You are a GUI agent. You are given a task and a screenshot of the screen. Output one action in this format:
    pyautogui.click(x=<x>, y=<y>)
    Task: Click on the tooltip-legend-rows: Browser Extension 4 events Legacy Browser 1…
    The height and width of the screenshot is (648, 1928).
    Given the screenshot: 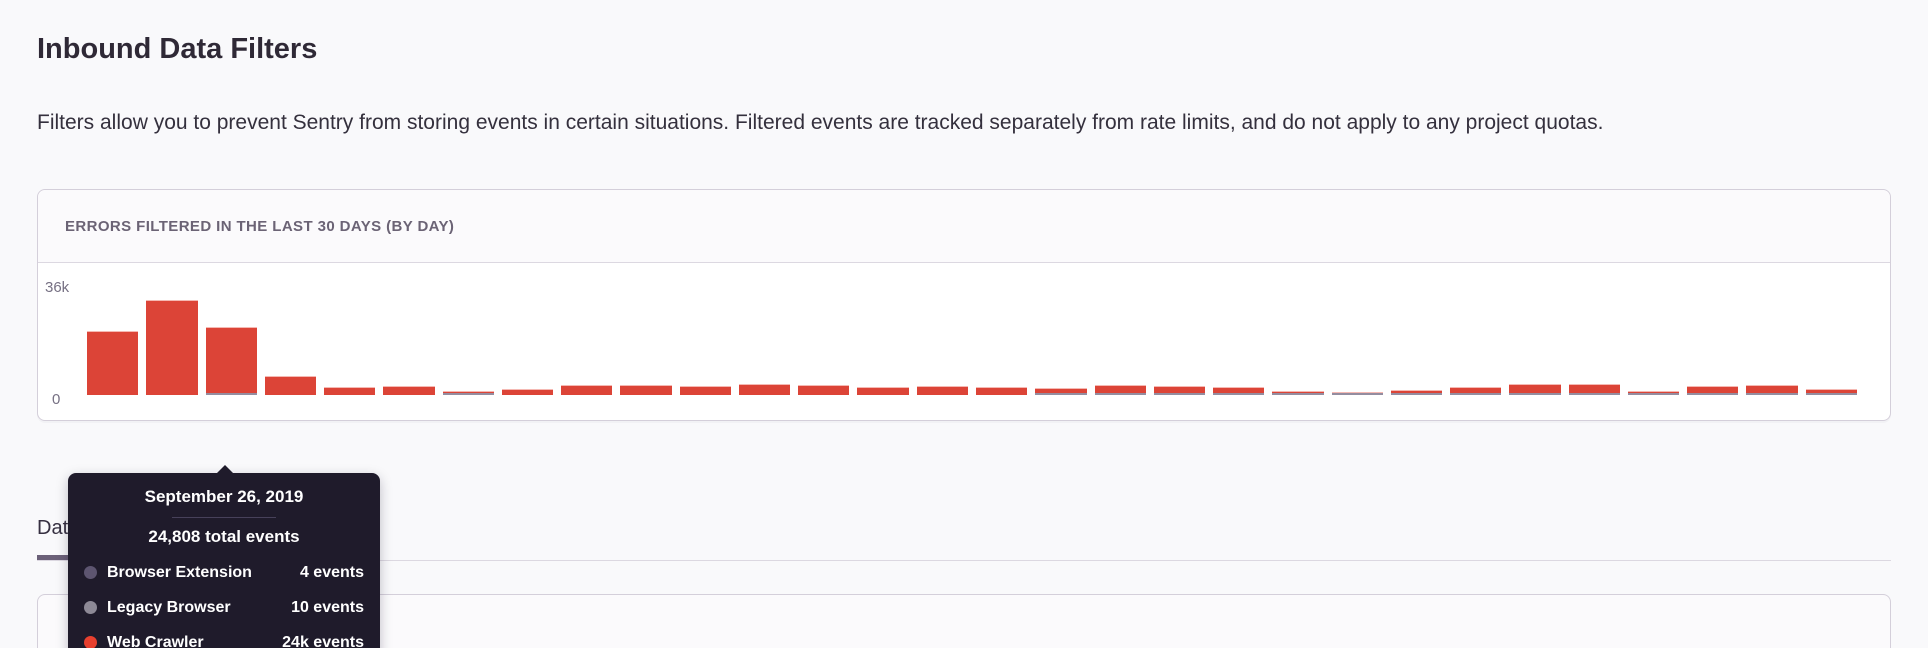 What is the action you would take?
    pyautogui.click(x=224, y=601)
    